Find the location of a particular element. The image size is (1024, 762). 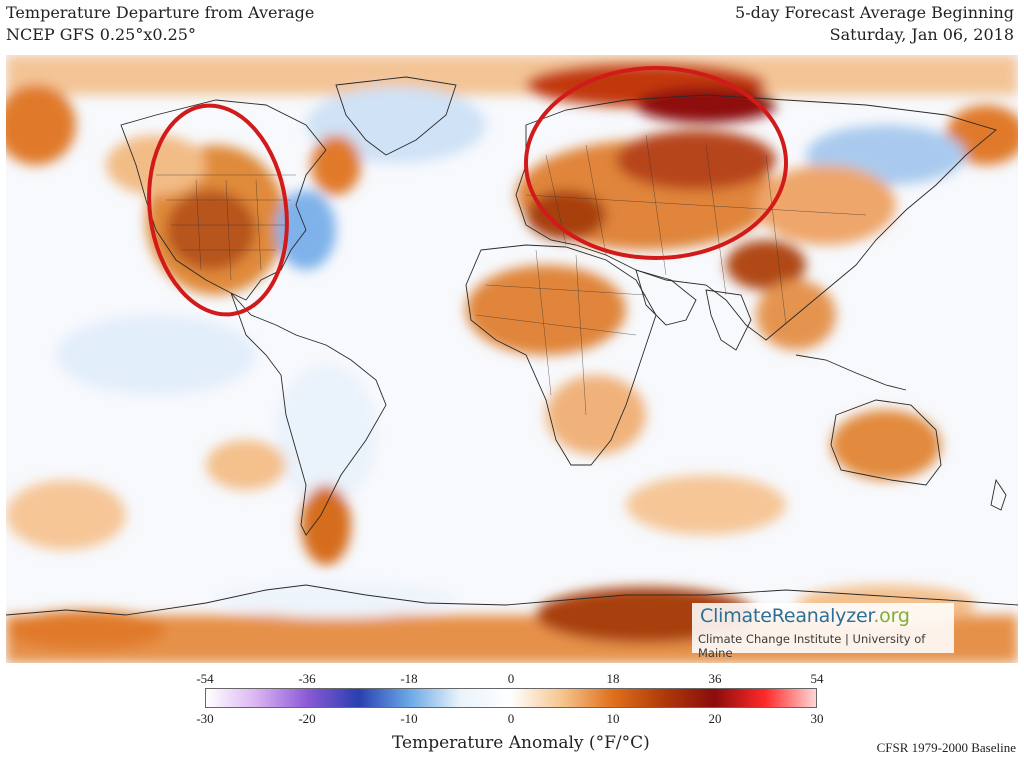

celsius-tick: -30 is located at coordinates (205, 718).